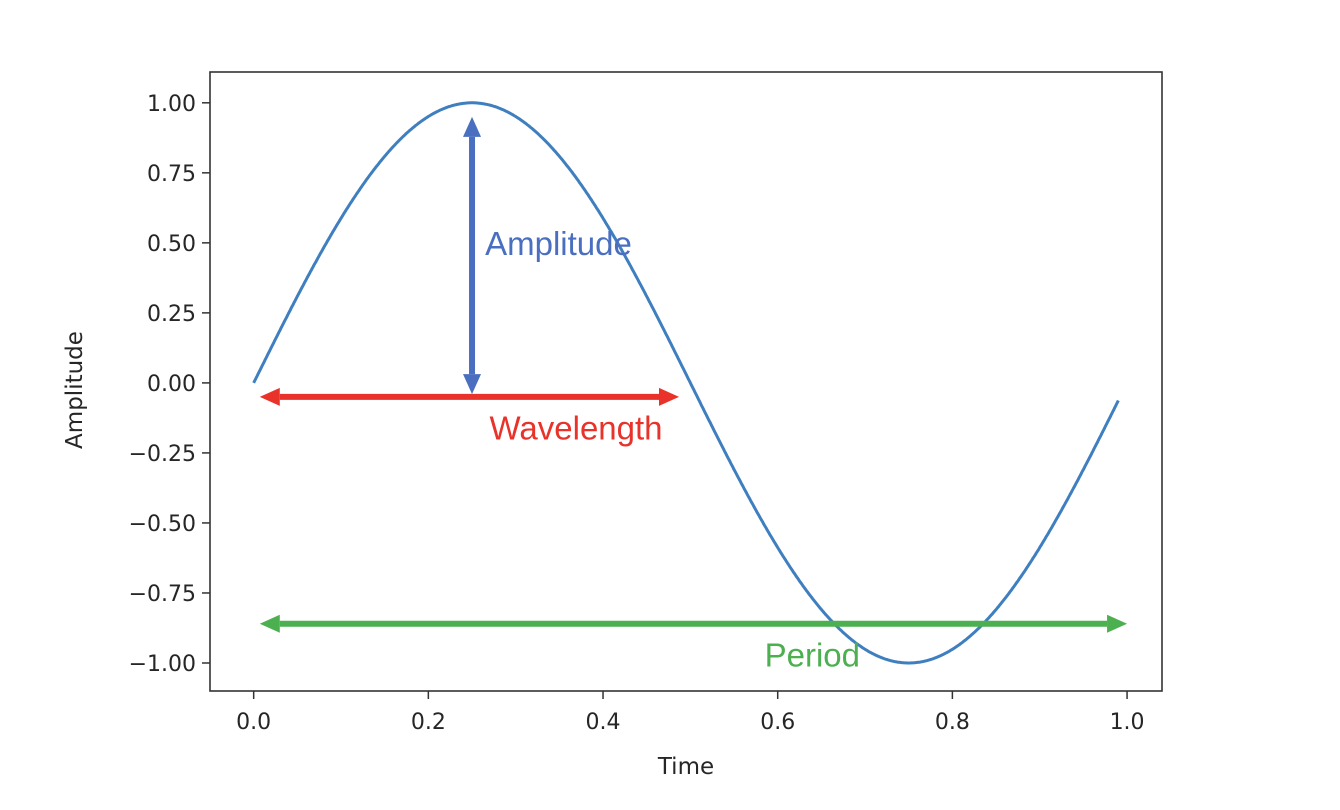 The height and width of the screenshot is (810, 1340). Describe the element at coordinates (171, 384) in the screenshot. I see `y-tick-label: 0.00` at that location.